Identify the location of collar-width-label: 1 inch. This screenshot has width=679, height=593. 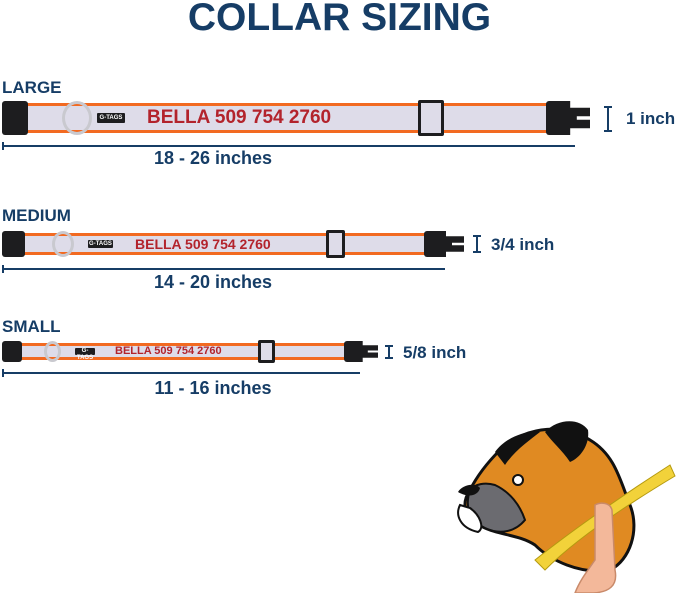
(651, 118).